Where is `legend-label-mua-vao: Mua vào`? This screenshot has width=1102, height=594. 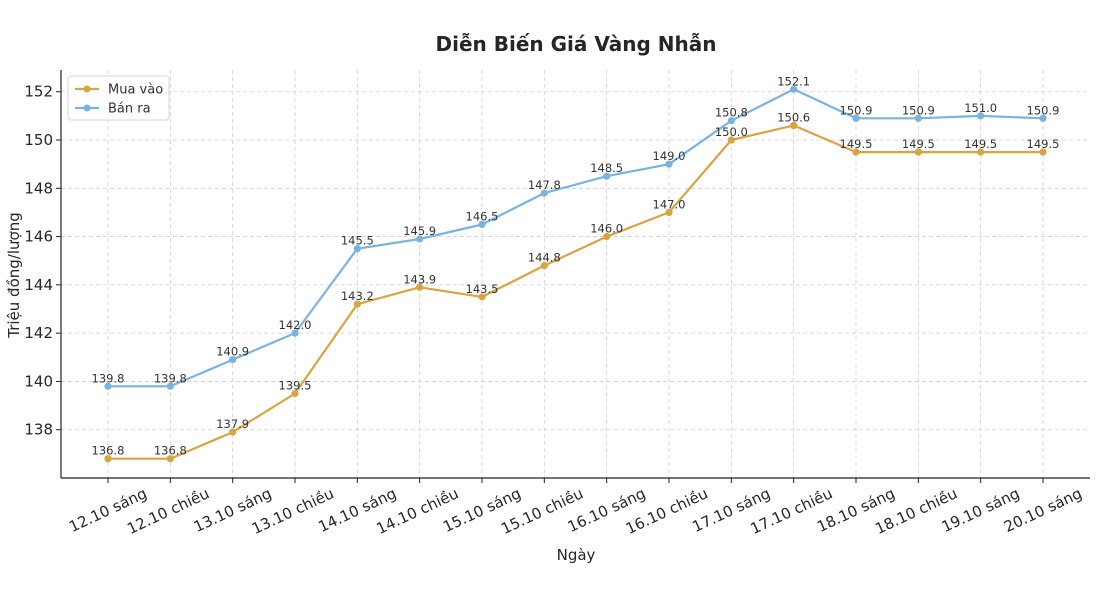
legend-label-mua-vao: Mua vào is located at coordinates (135, 90).